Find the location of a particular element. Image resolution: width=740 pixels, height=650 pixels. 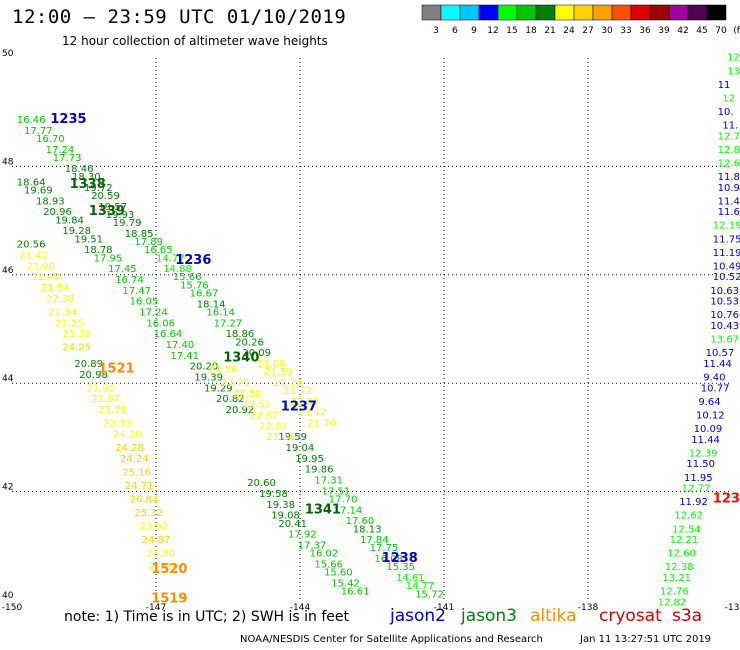

wave-height-value: 20.26 is located at coordinates (249, 342).